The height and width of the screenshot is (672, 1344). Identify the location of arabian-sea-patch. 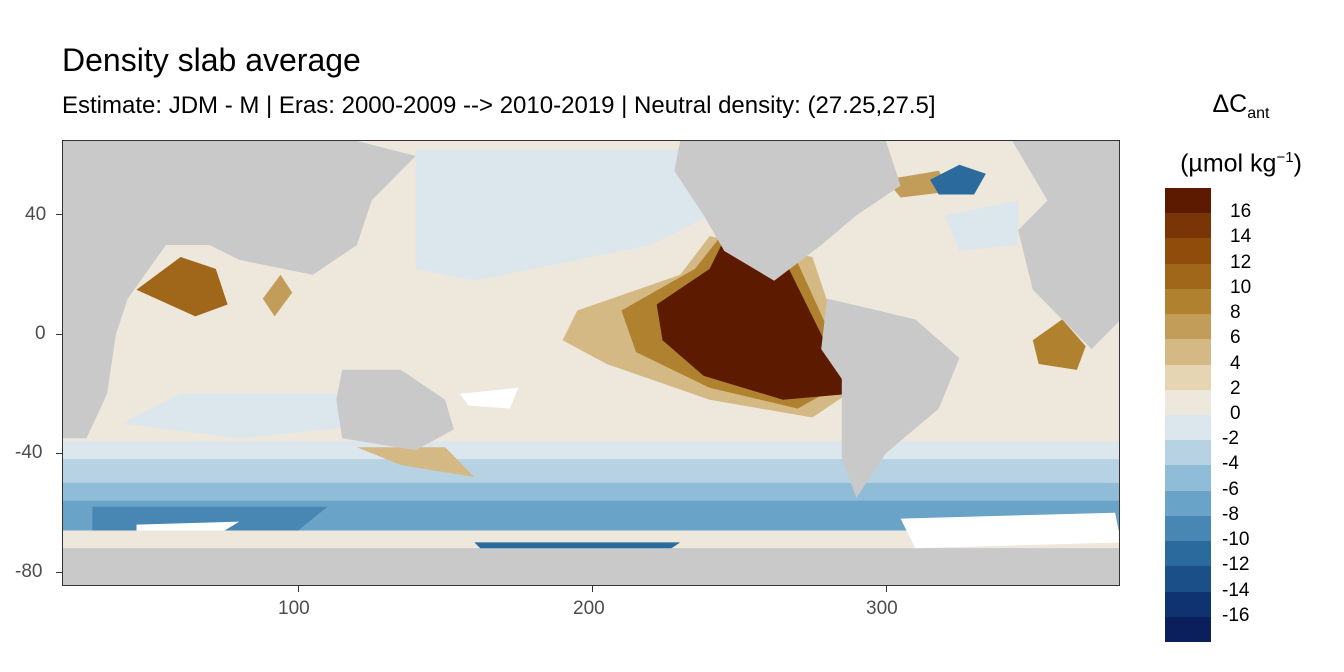
(182, 287).